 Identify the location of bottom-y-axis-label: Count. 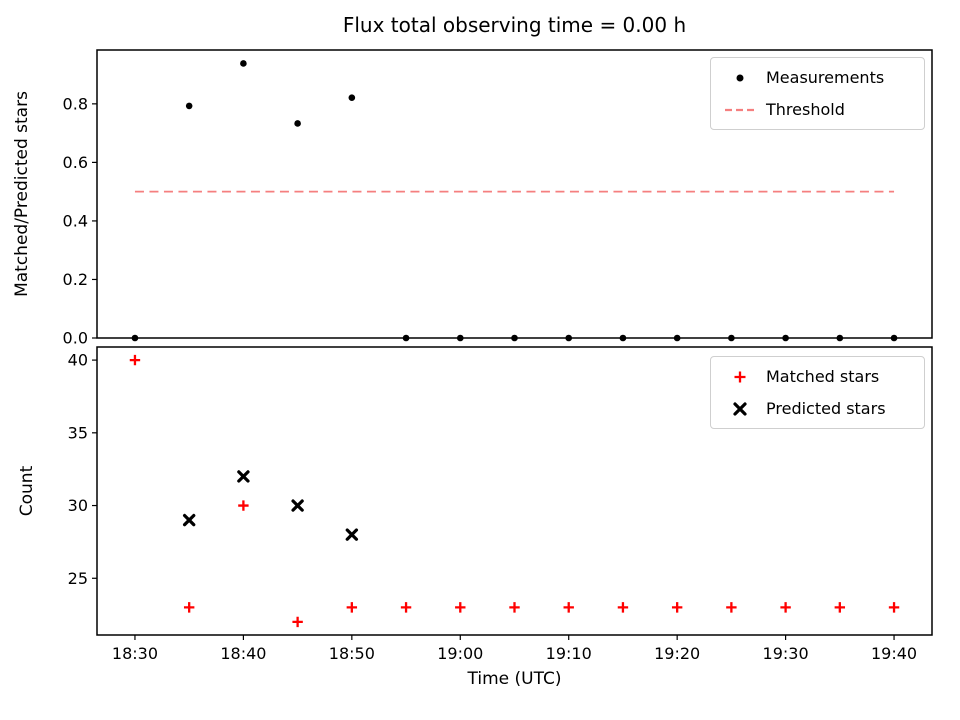
(27, 491).